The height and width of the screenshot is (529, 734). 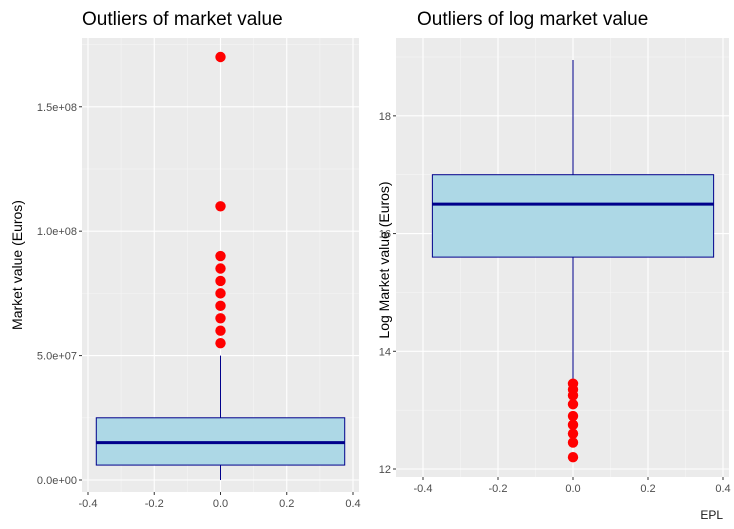 What do you see at coordinates (711, 515) in the screenshot?
I see `chart-2-caption: EPL` at bounding box center [711, 515].